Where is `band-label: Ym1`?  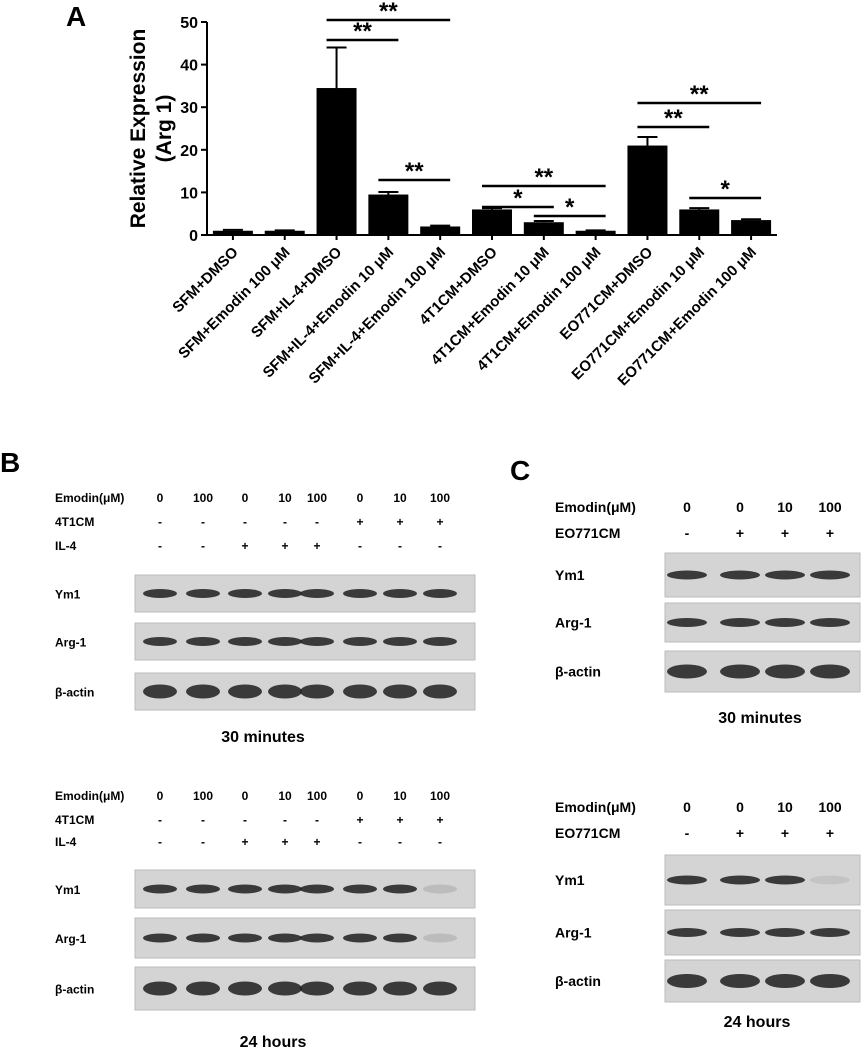
band-label: Ym1 is located at coordinates (68, 890).